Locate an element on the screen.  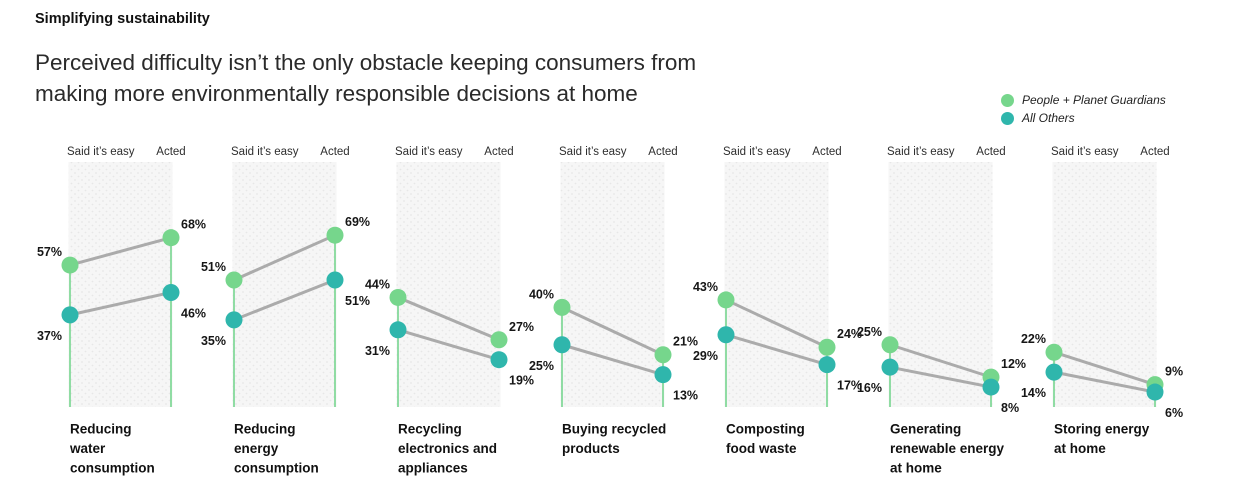
panel-label: Buying recycled products is located at coordinates (614, 439).